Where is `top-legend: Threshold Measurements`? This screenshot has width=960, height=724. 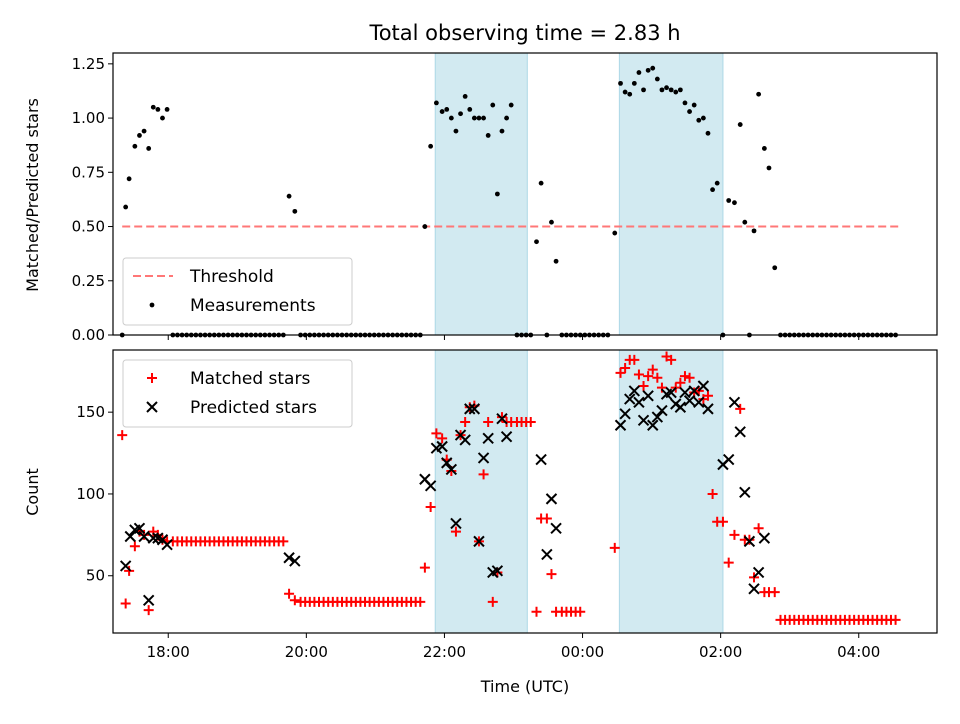
top-legend: Threshold Measurements is located at coordinates (237, 291).